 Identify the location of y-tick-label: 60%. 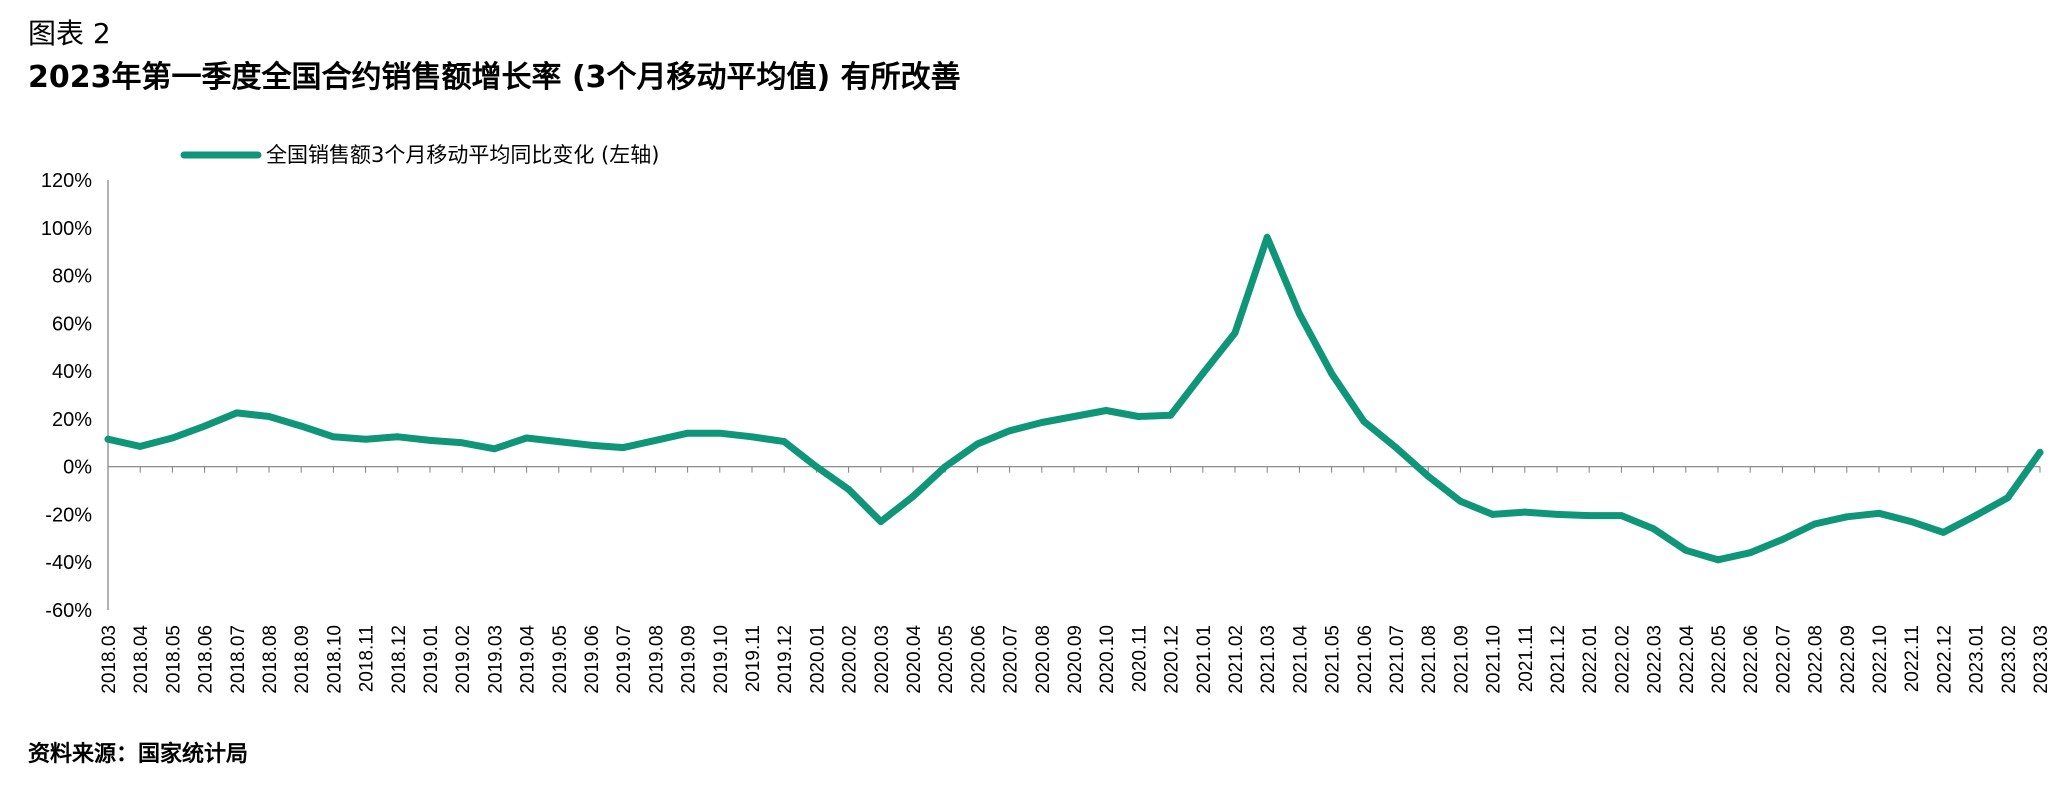
(72, 324).